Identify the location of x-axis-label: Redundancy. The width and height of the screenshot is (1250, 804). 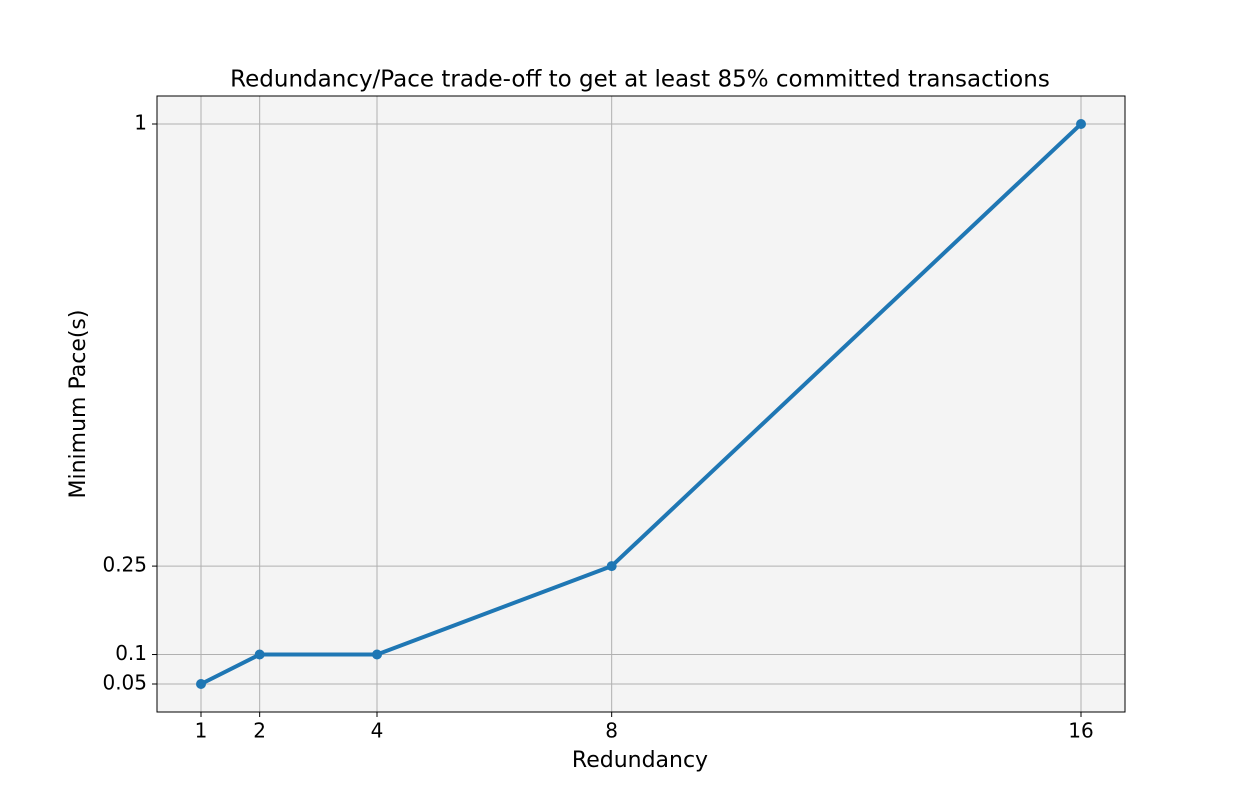
(640, 760).